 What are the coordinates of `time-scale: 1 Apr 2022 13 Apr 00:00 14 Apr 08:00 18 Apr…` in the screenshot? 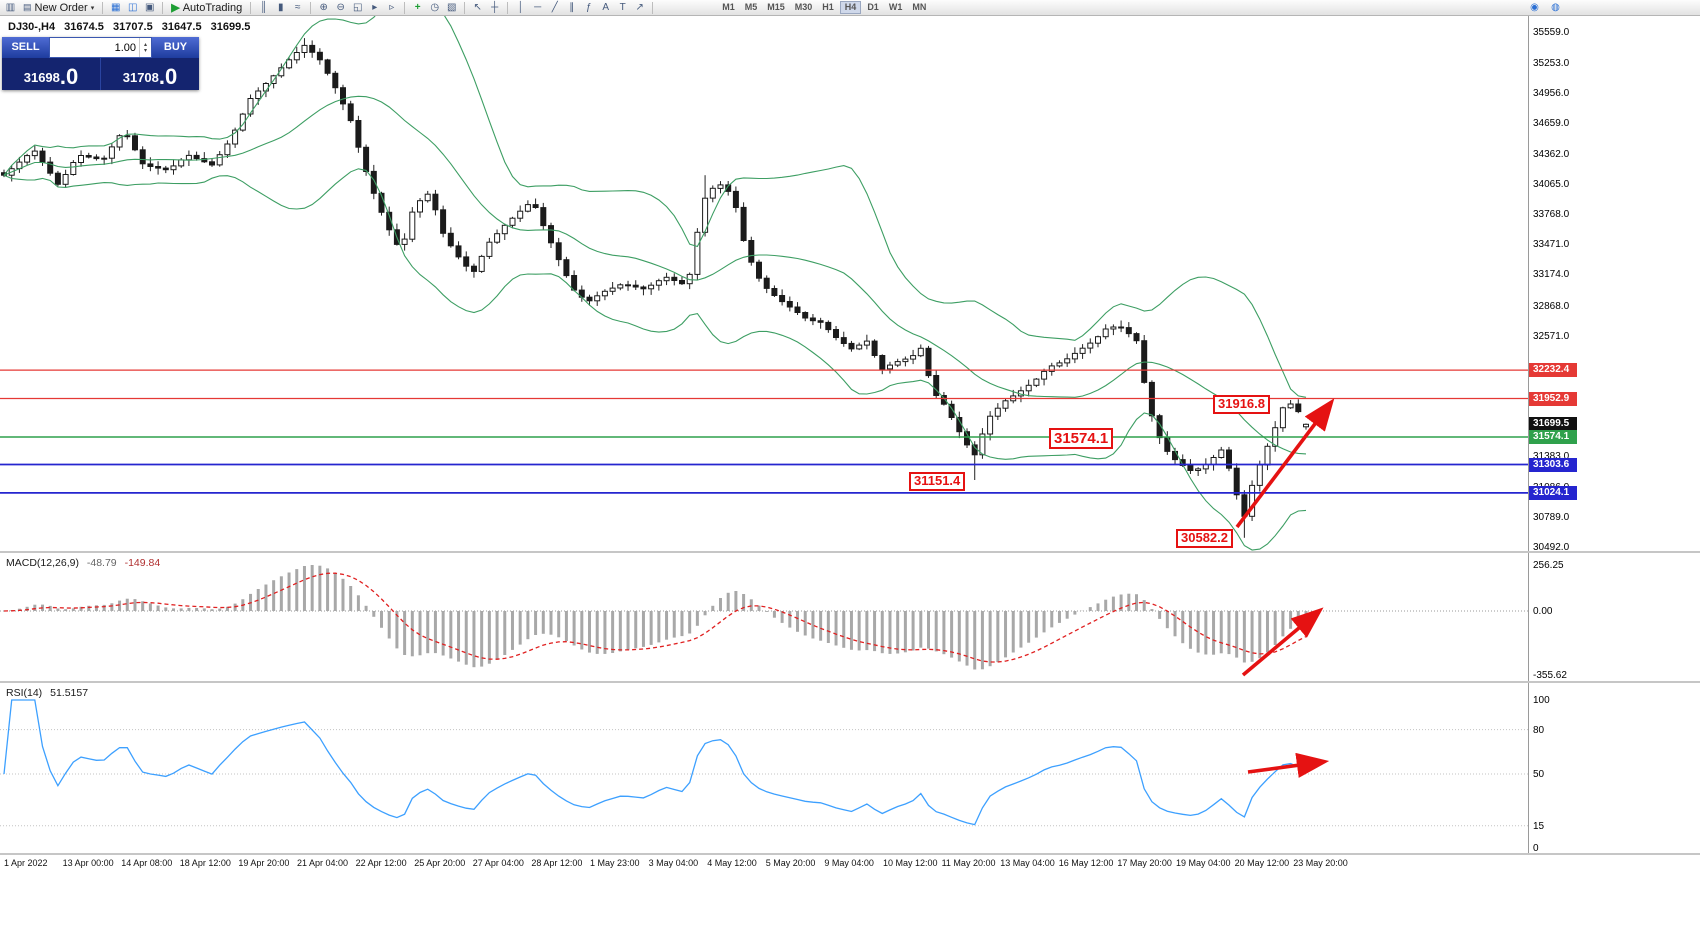 It's located at (764, 864).